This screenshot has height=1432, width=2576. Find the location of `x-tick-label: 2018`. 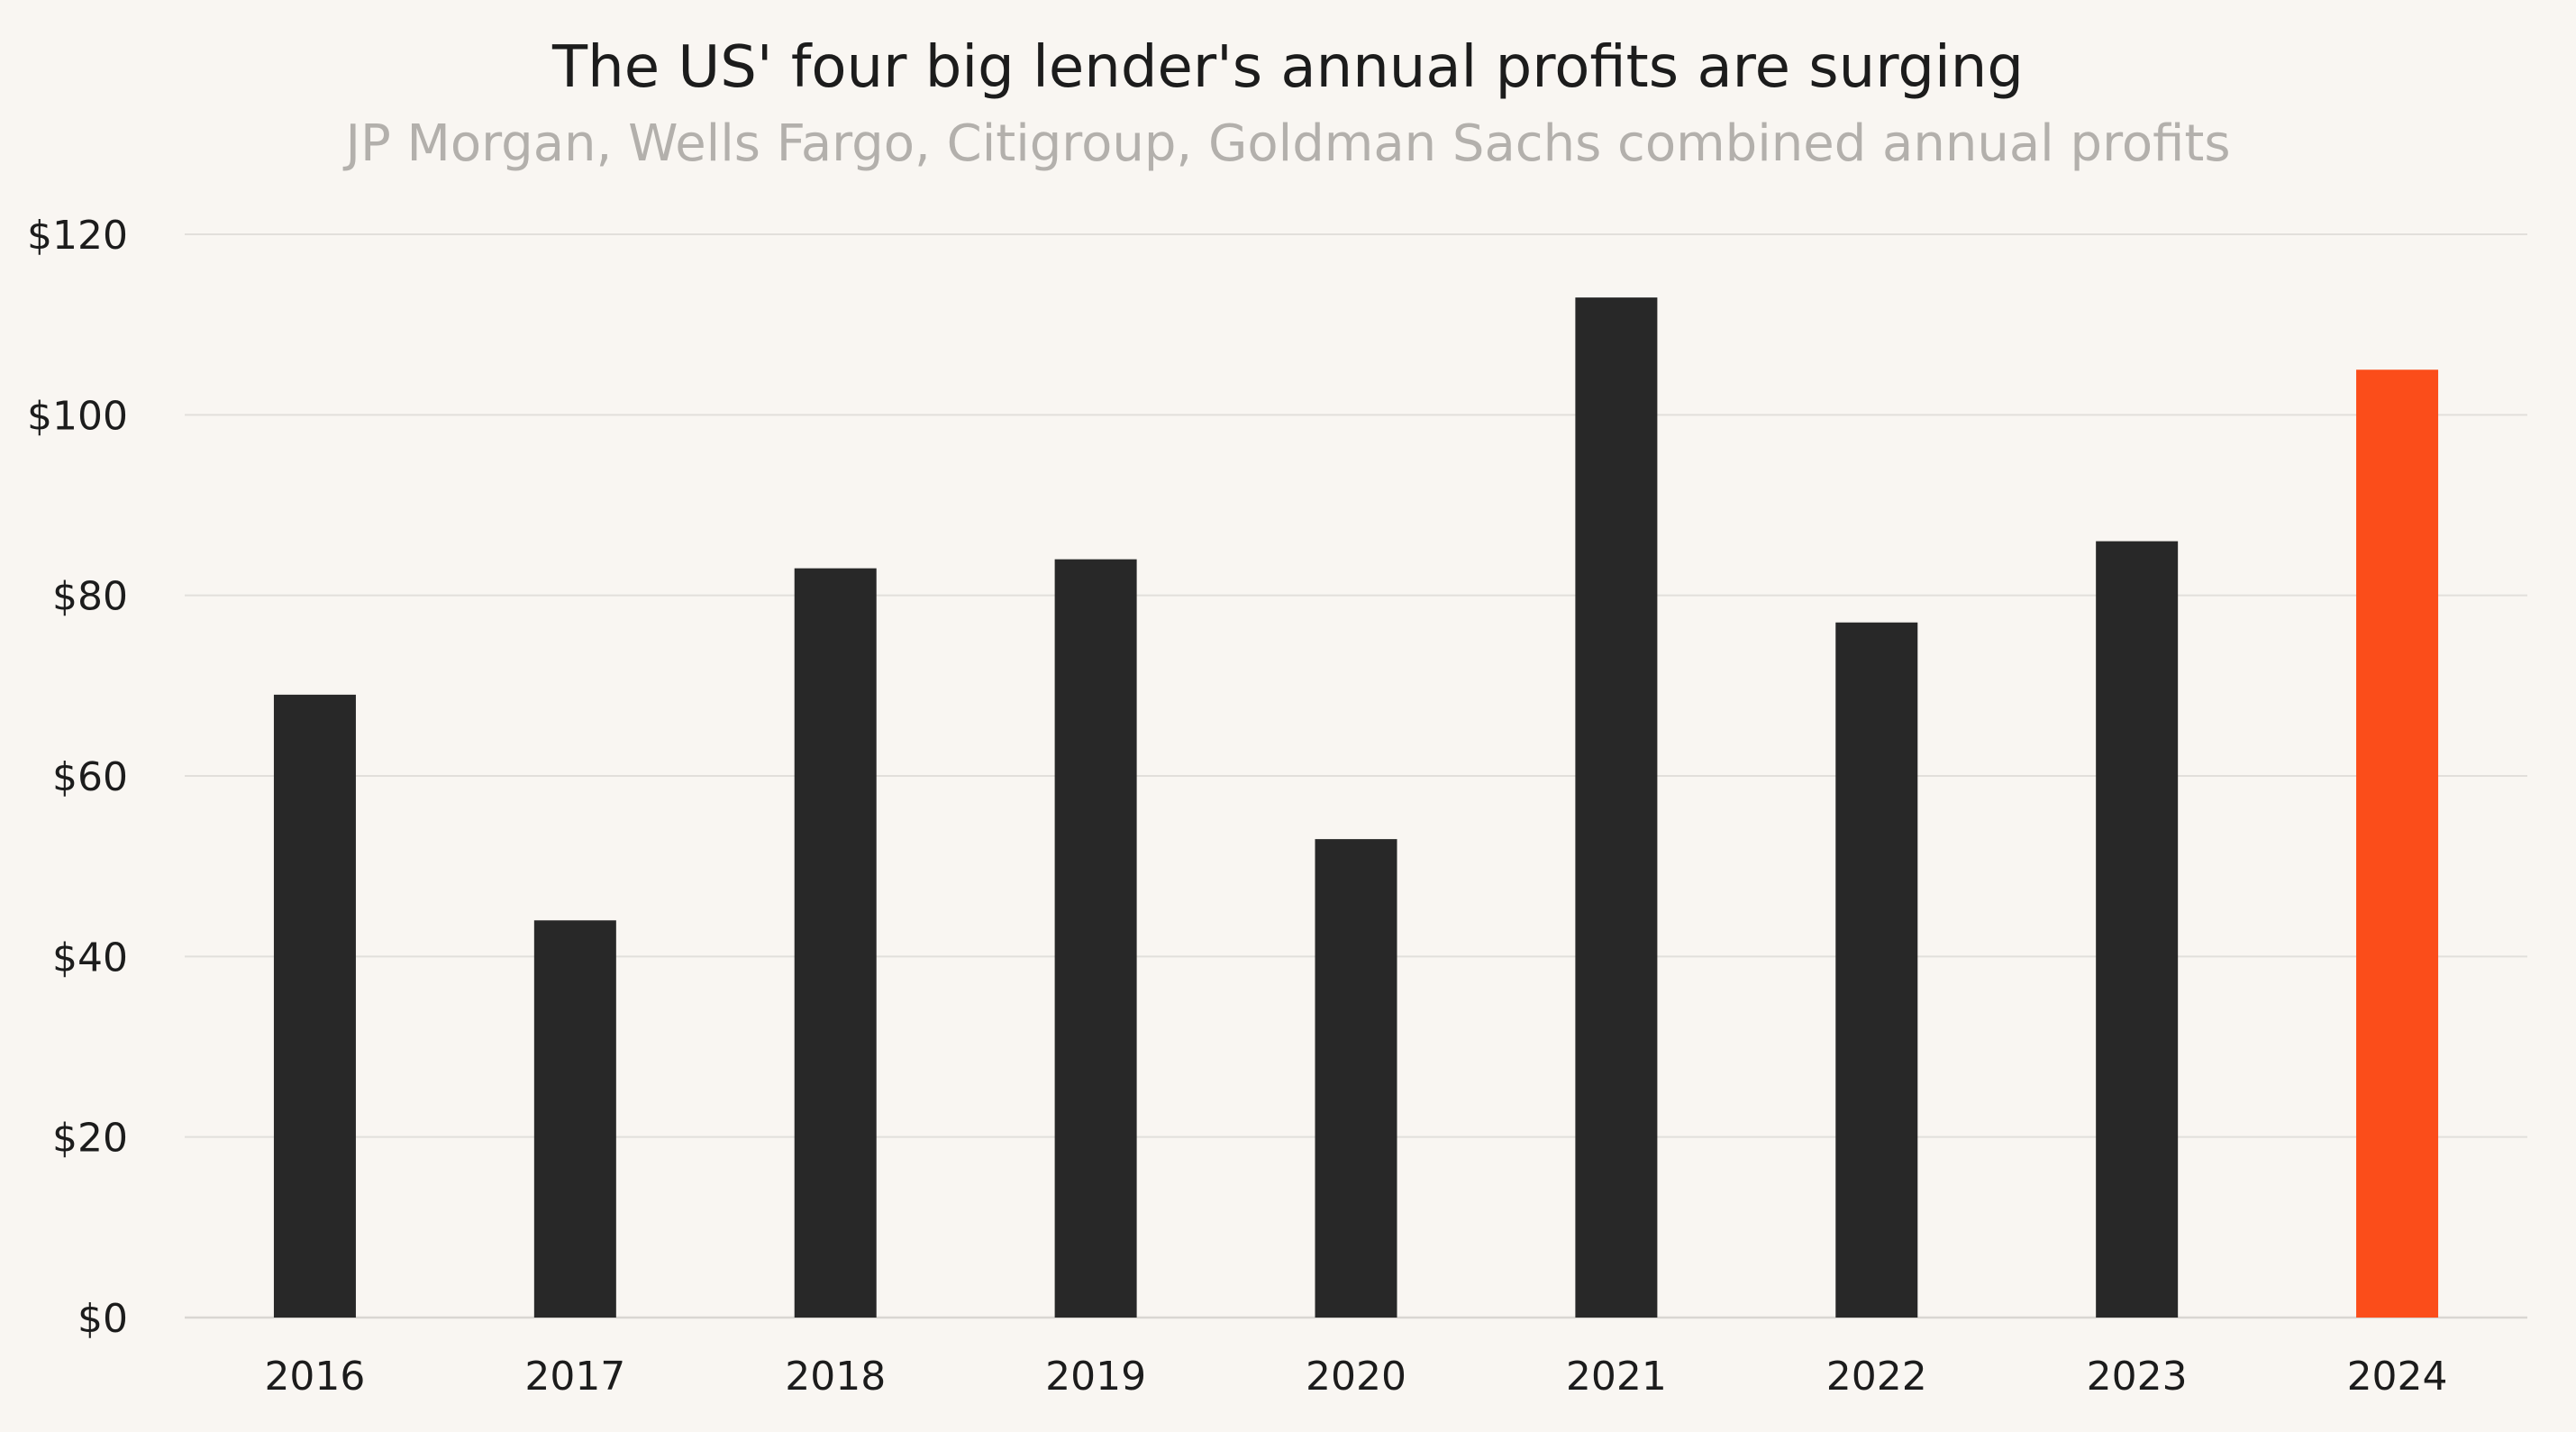

x-tick-label: 2018 is located at coordinates (835, 1377).